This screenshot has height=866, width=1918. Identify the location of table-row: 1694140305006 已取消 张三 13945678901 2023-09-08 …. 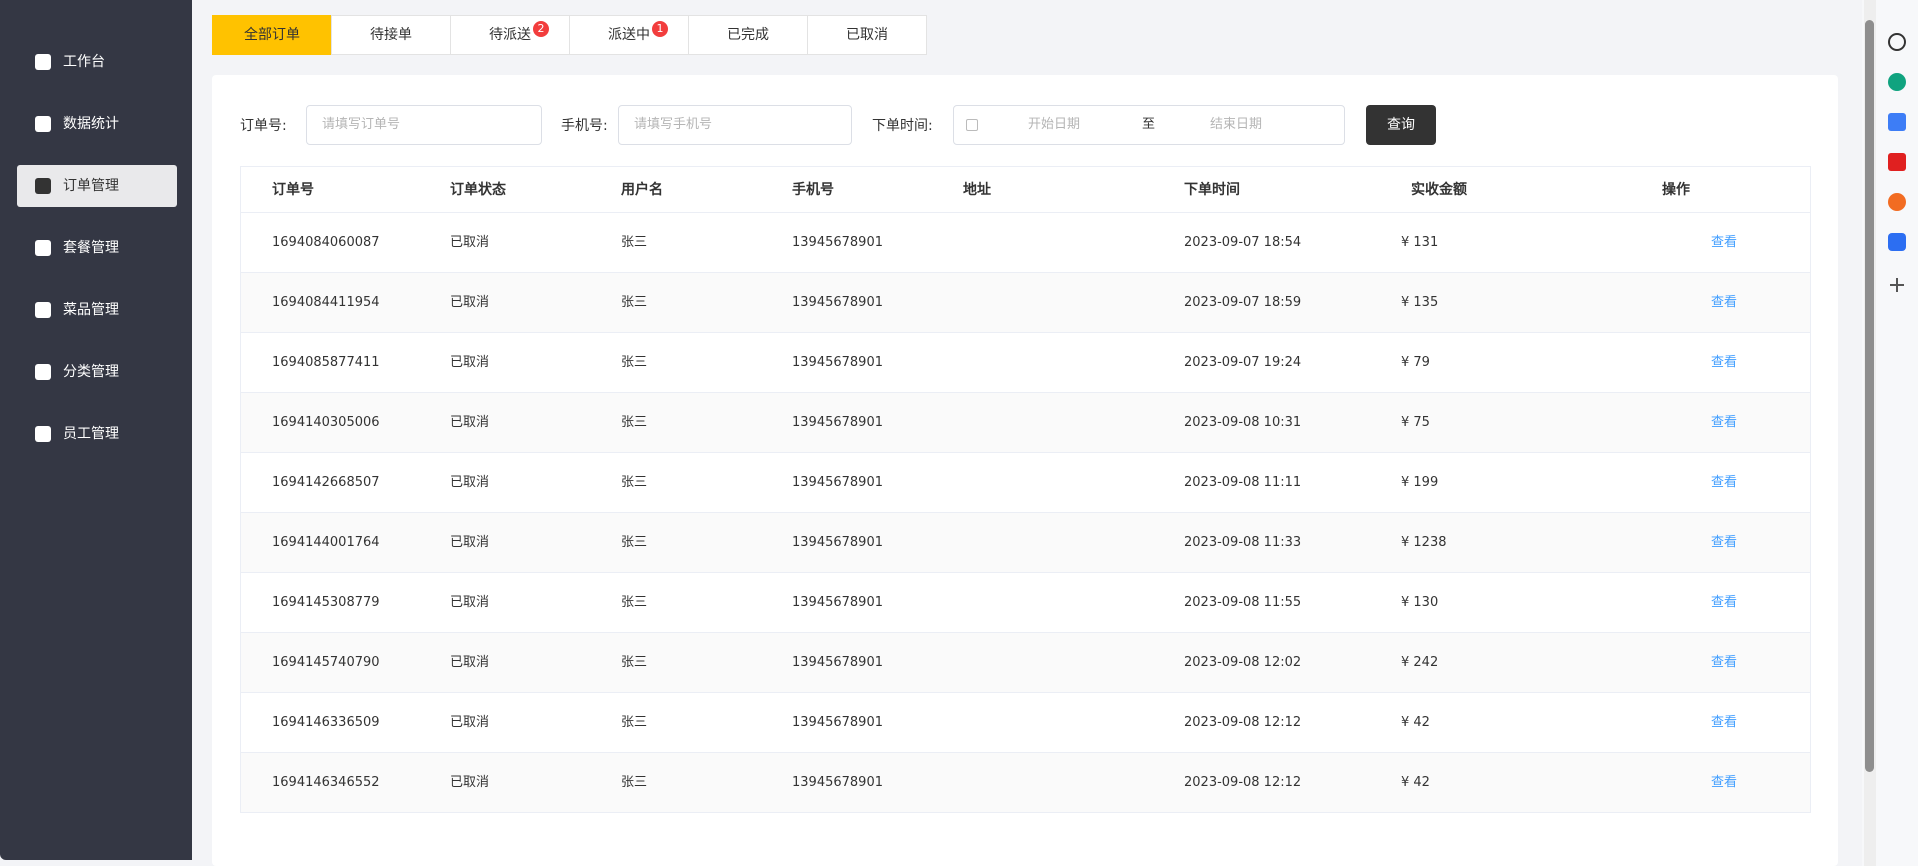
(1025, 423).